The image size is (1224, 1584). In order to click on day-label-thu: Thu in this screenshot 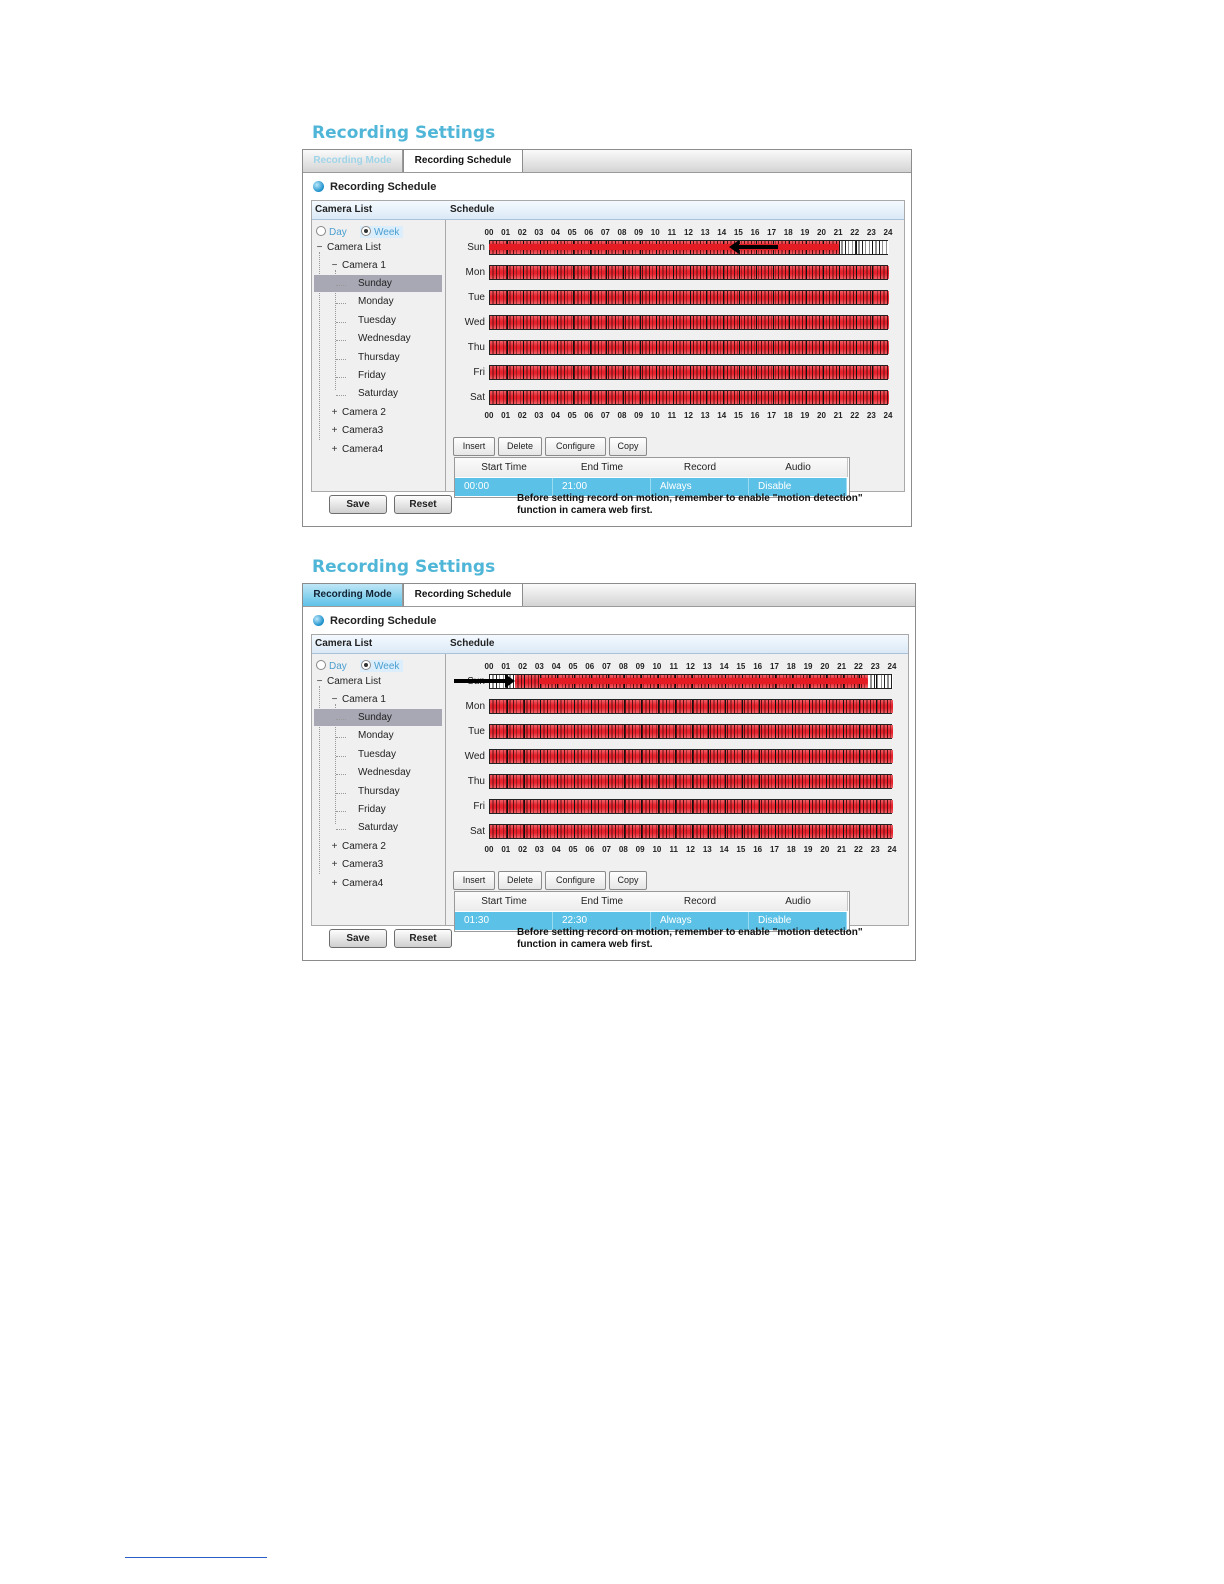, I will do `click(476, 781)`.